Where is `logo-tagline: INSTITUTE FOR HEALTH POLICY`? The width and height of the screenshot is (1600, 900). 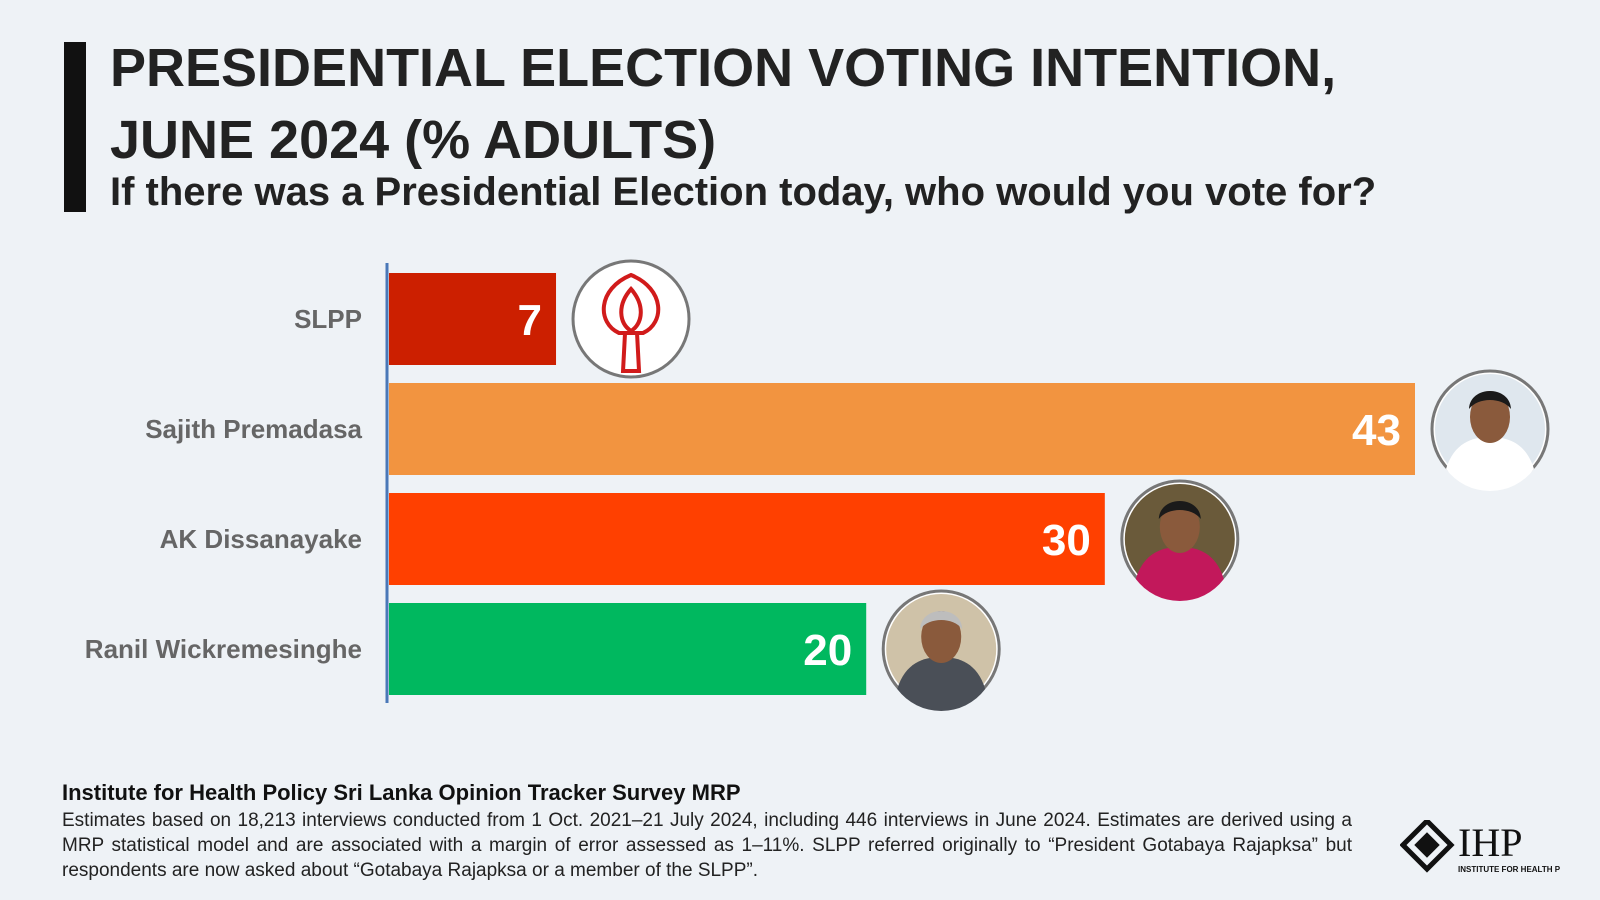 logo-tagline: INSTITUTE FOR HEALTH POLICY is located at coordinates (1509, 869).